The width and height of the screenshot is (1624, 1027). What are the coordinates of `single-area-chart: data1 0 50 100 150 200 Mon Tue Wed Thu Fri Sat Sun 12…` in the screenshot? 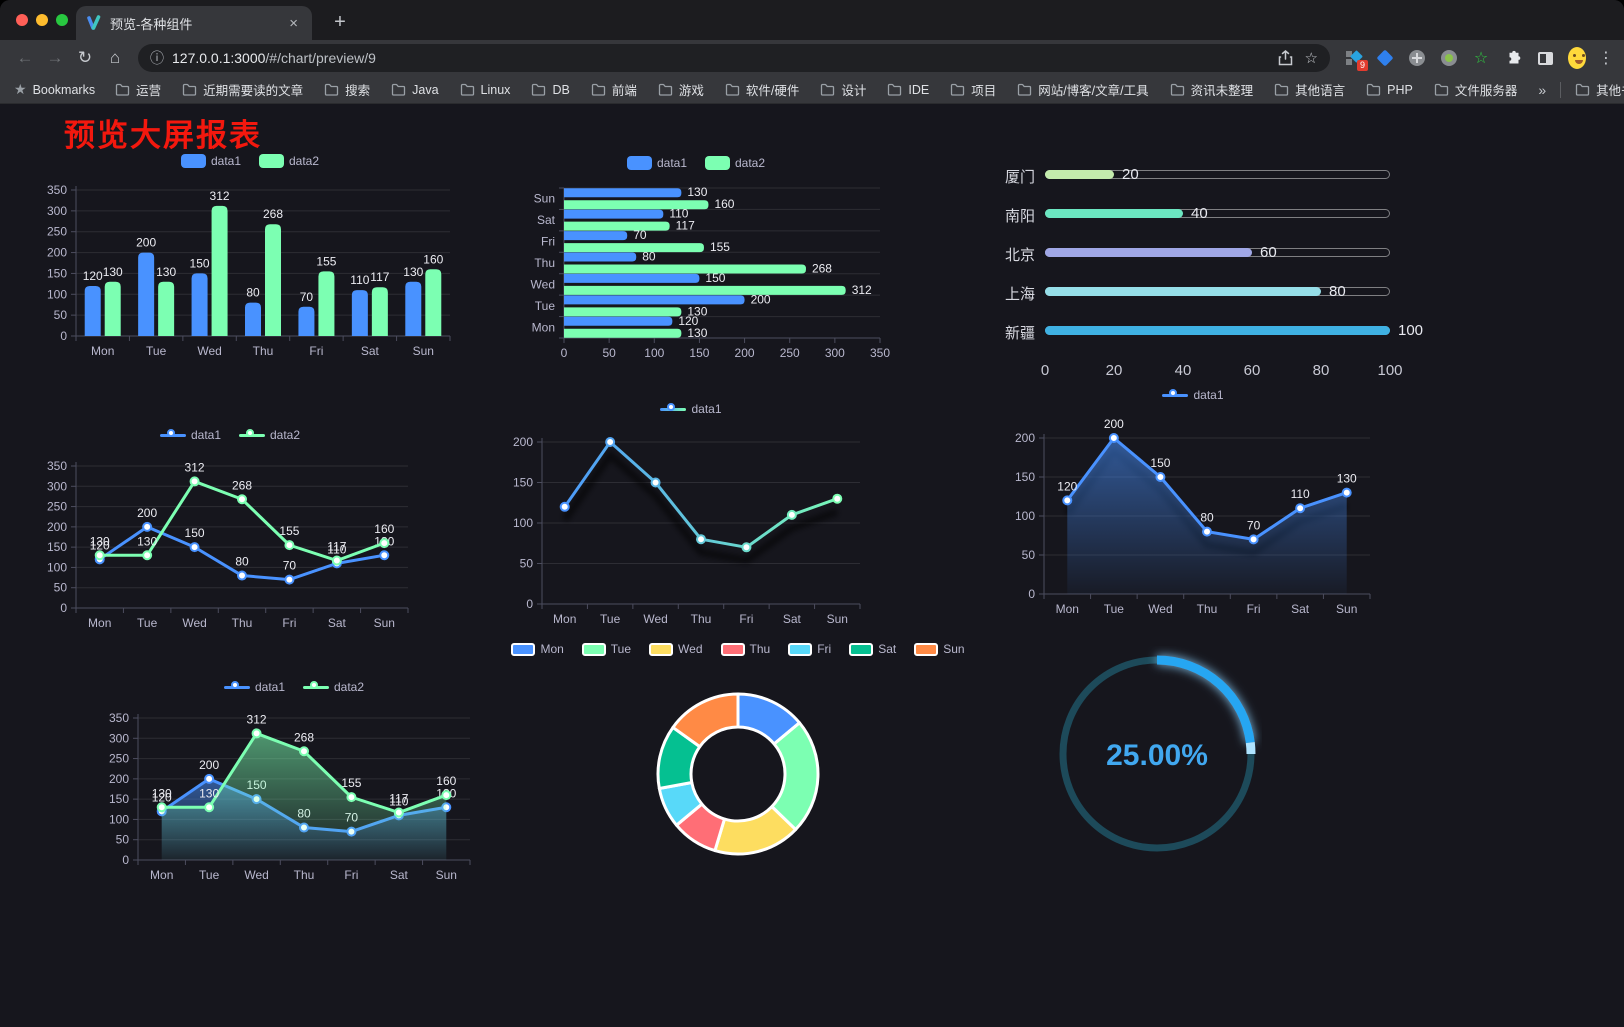 It's located at (1193, 501).